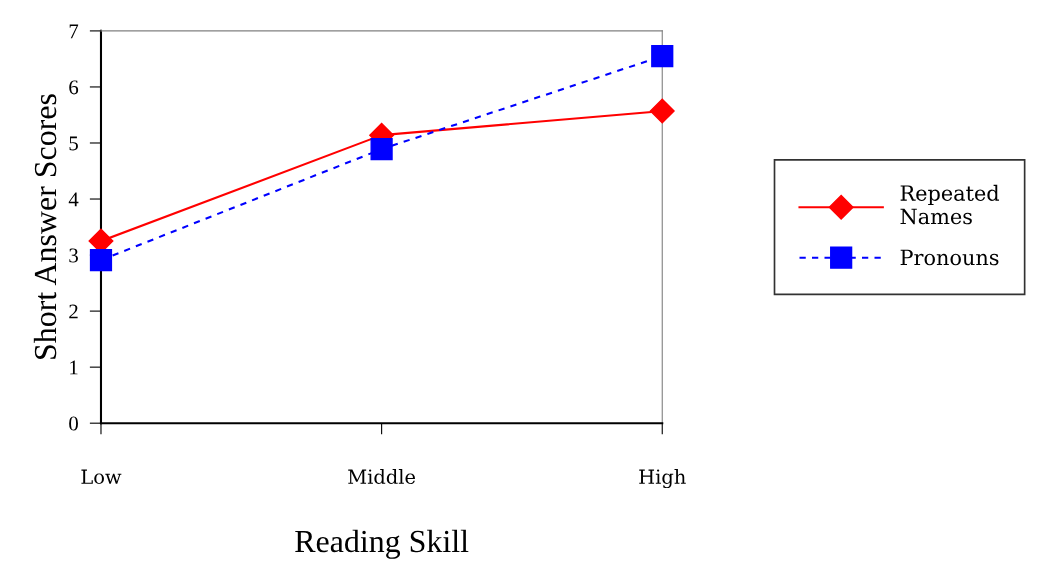 Image resolution: width=1063 pixels, height=562 pixels. What do you see at coordinates (73, 199) in the screenshot?
I see `y-tick-label: 4` at bounding box center [73, 199].